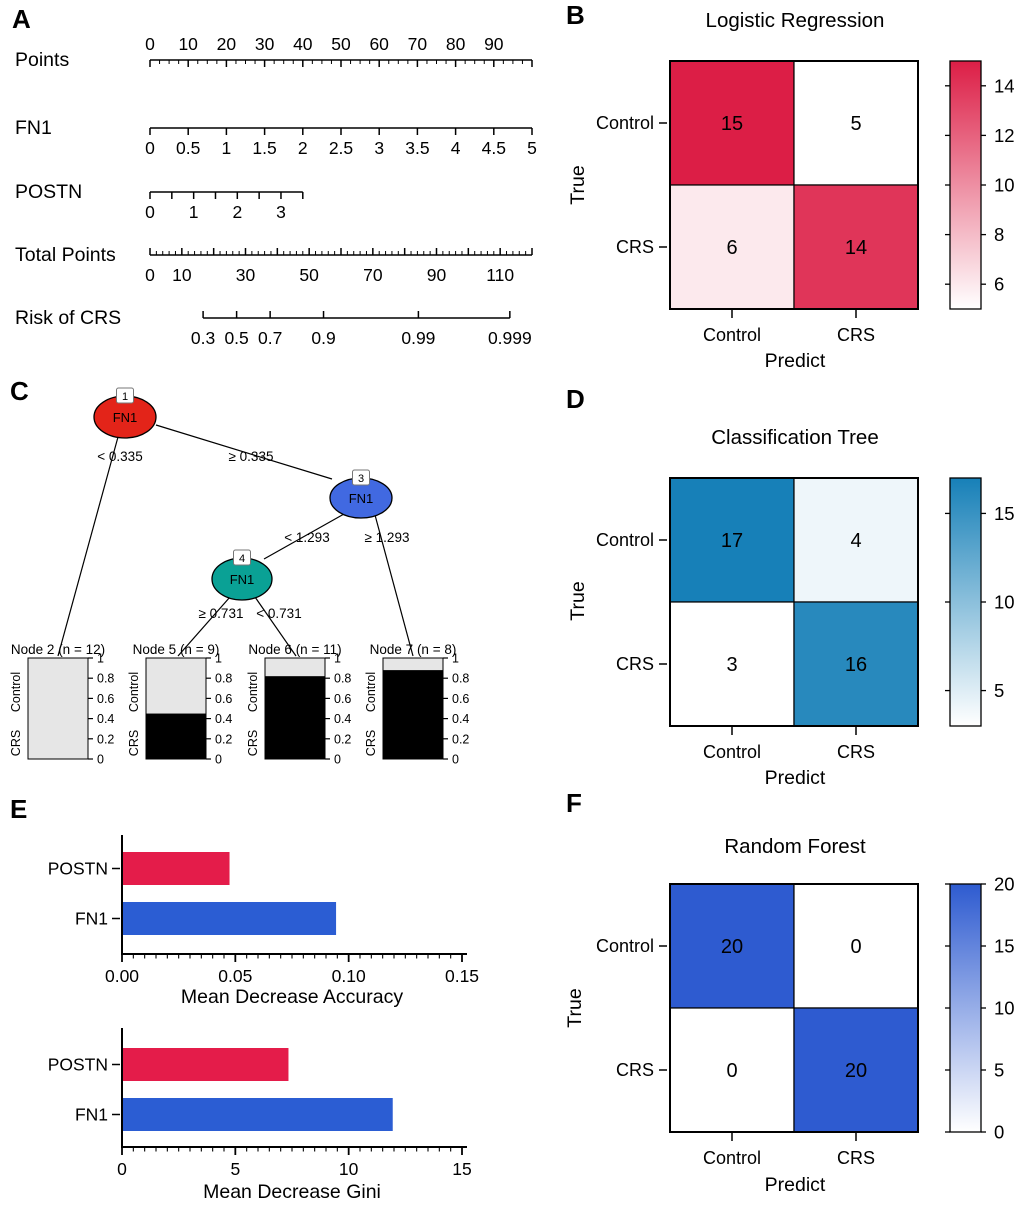 Image resolution: width=1020 pixels, height=1208 pixels. I want to click on cell-value: 17, so click(732, 541).